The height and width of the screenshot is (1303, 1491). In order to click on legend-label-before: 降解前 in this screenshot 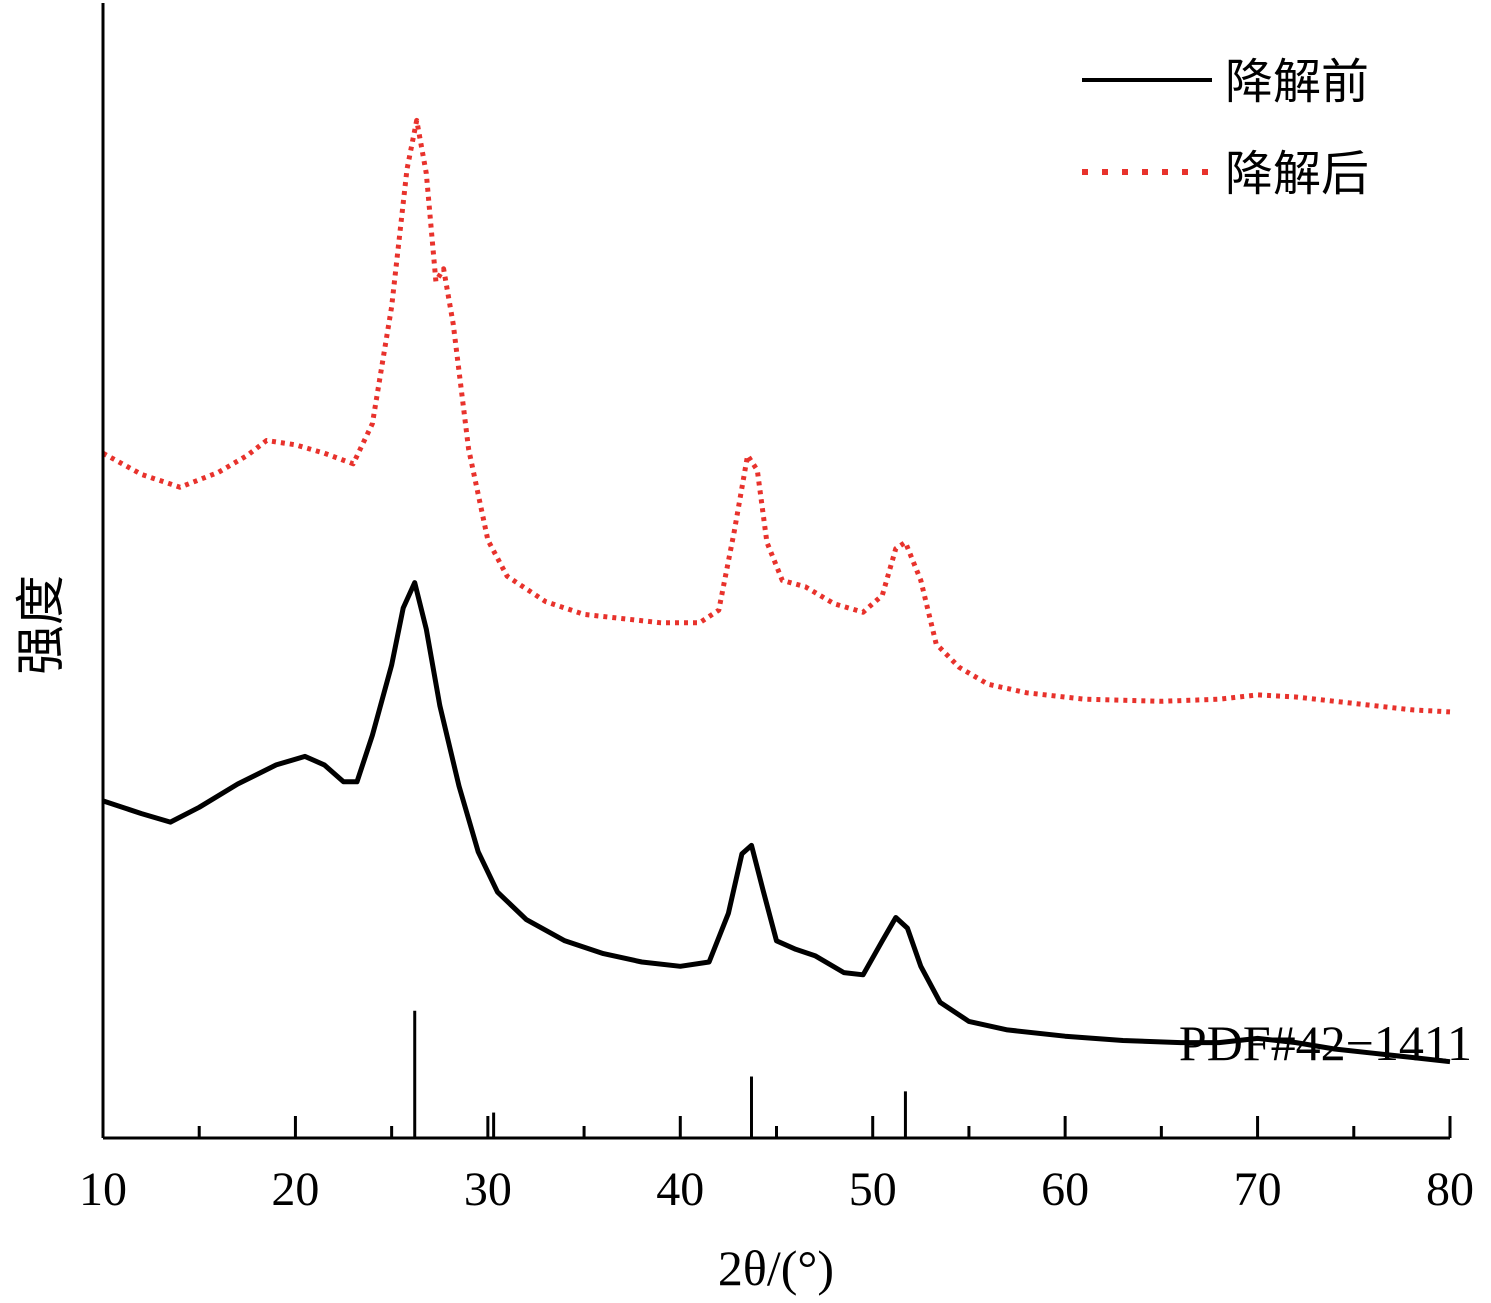, I will do `click(1297, 82)`.